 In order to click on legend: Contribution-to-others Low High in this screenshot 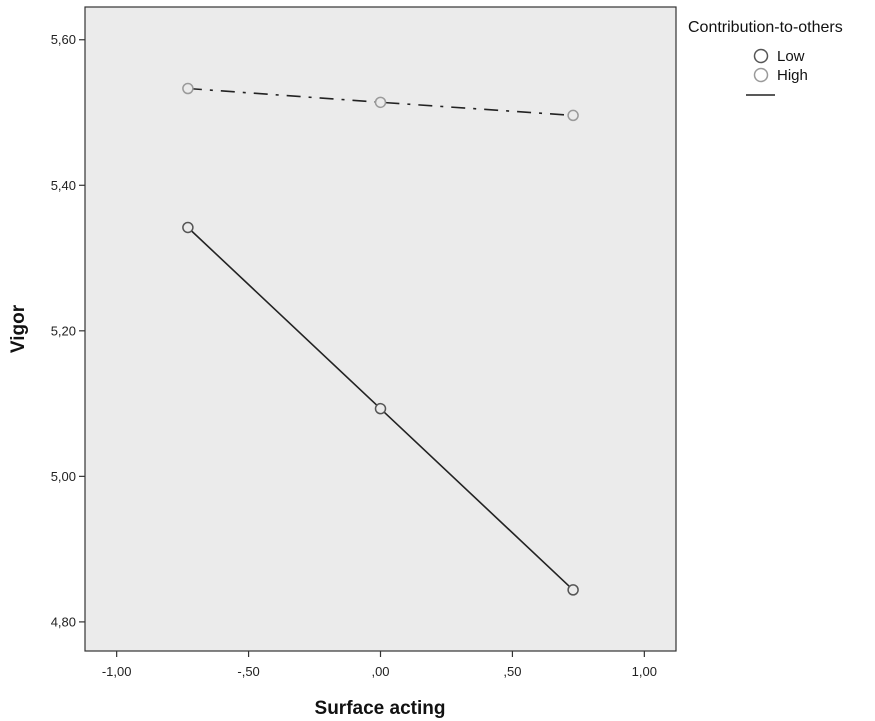, I will do `click(765, 57)`.